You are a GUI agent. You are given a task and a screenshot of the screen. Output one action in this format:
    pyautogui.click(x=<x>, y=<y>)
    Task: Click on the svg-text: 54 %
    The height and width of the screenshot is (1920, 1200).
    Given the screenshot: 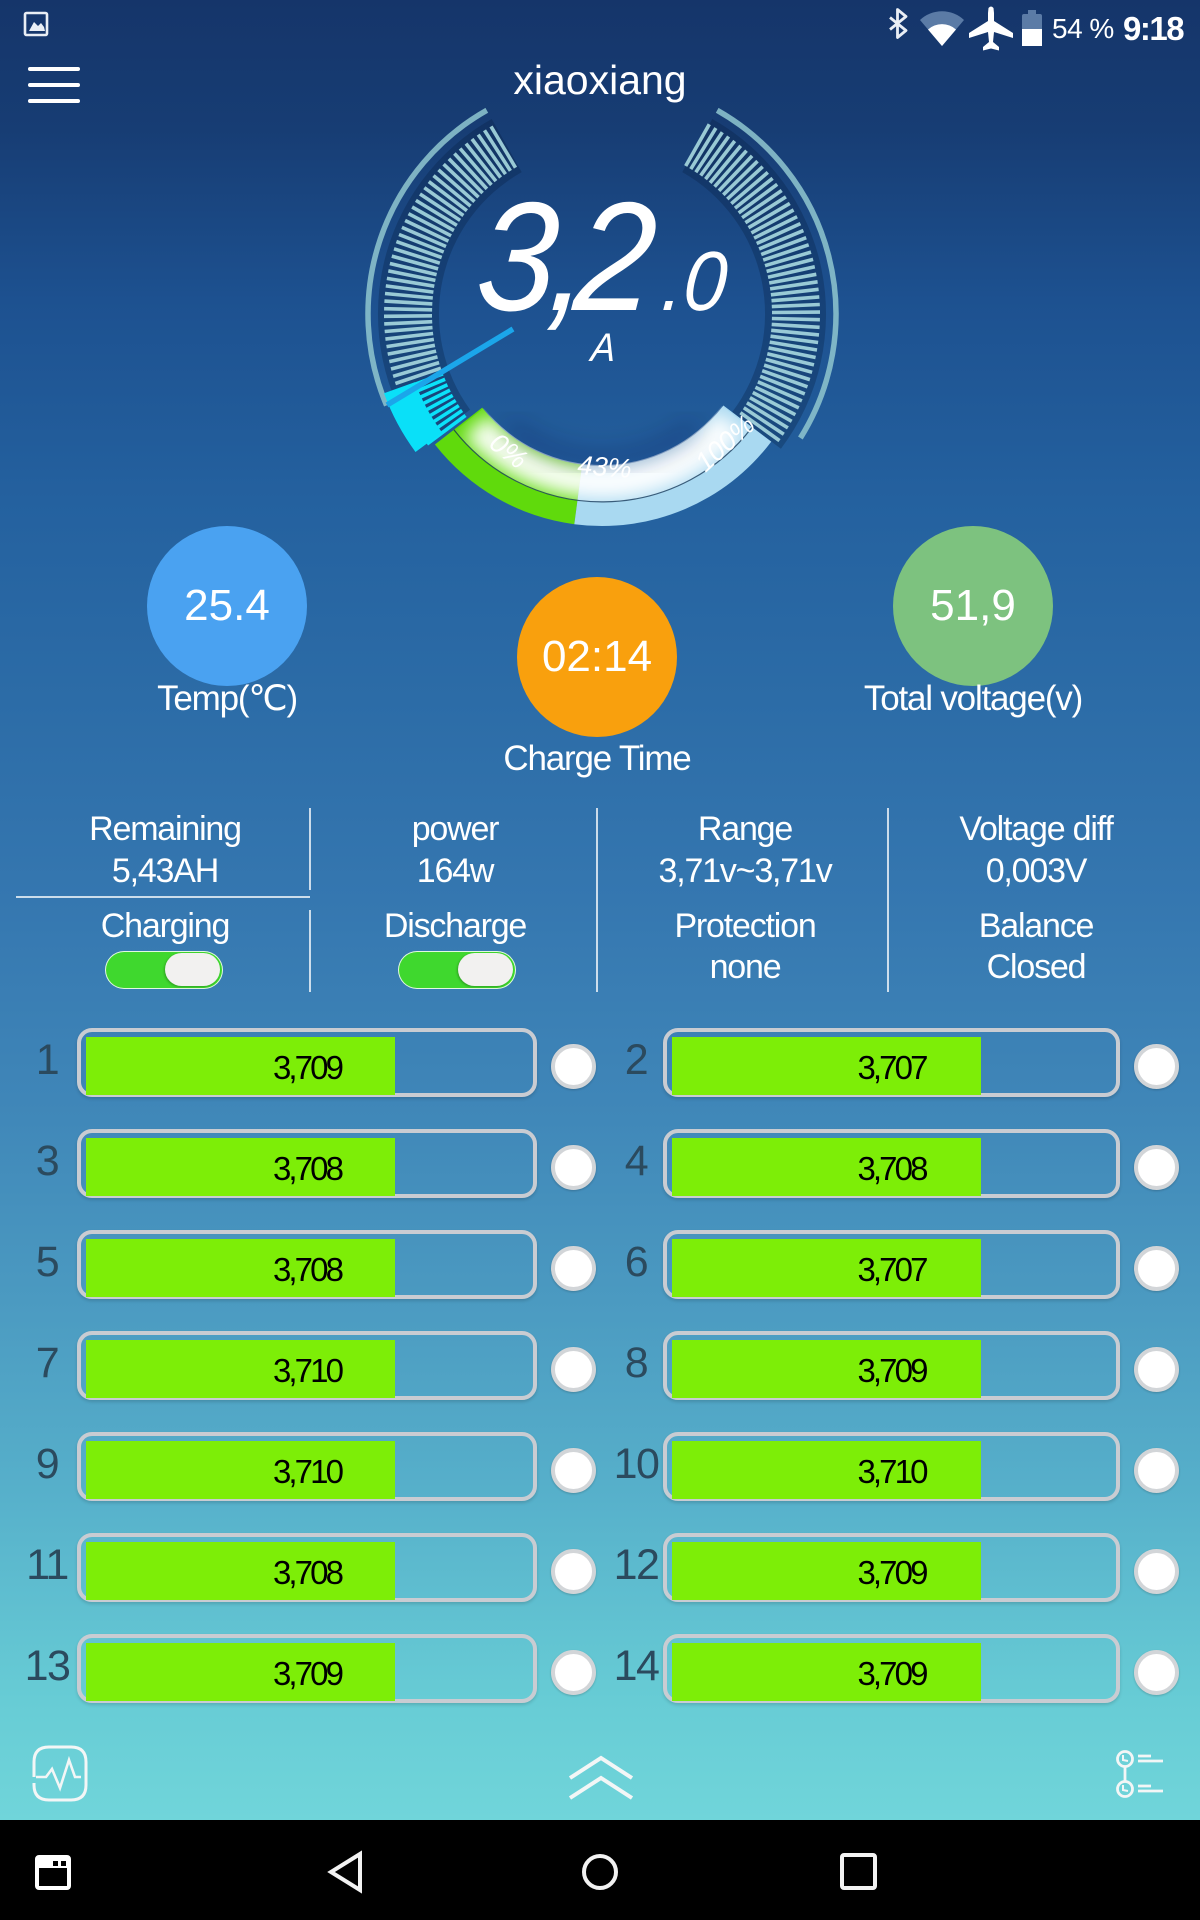 What is the action you would take?
    pyautogui.click(x=1083, y=28)
    